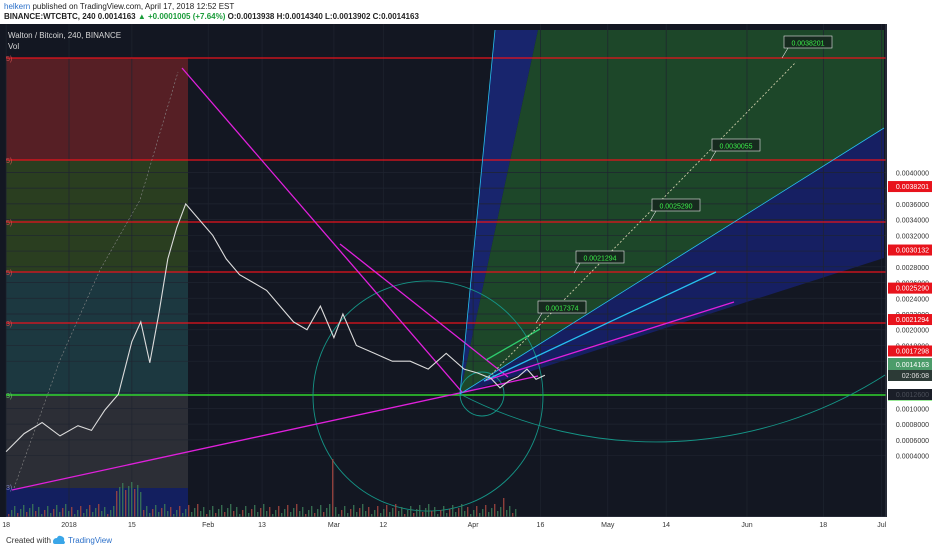  I want to click on level-label-part-3: 5), so click(9, 223).